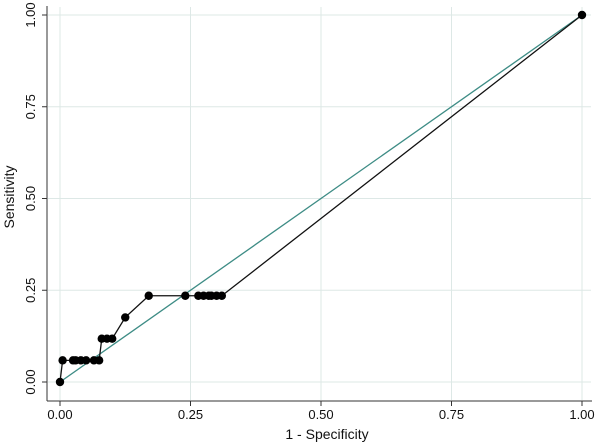  I want to click on y-tick-label: 0.75, so click(30, 106).